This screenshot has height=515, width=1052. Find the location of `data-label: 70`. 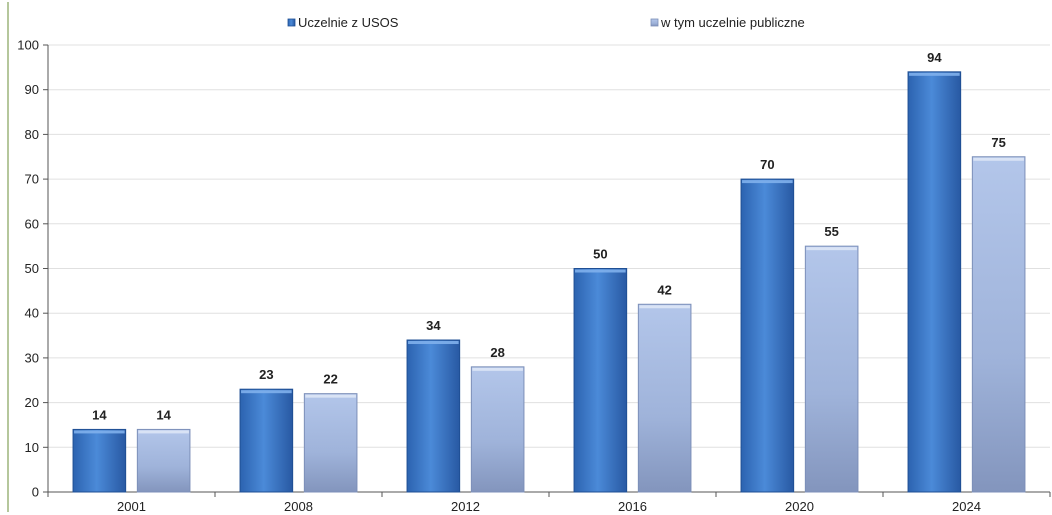

data-label: 70 is located at coordinates (767, 164).